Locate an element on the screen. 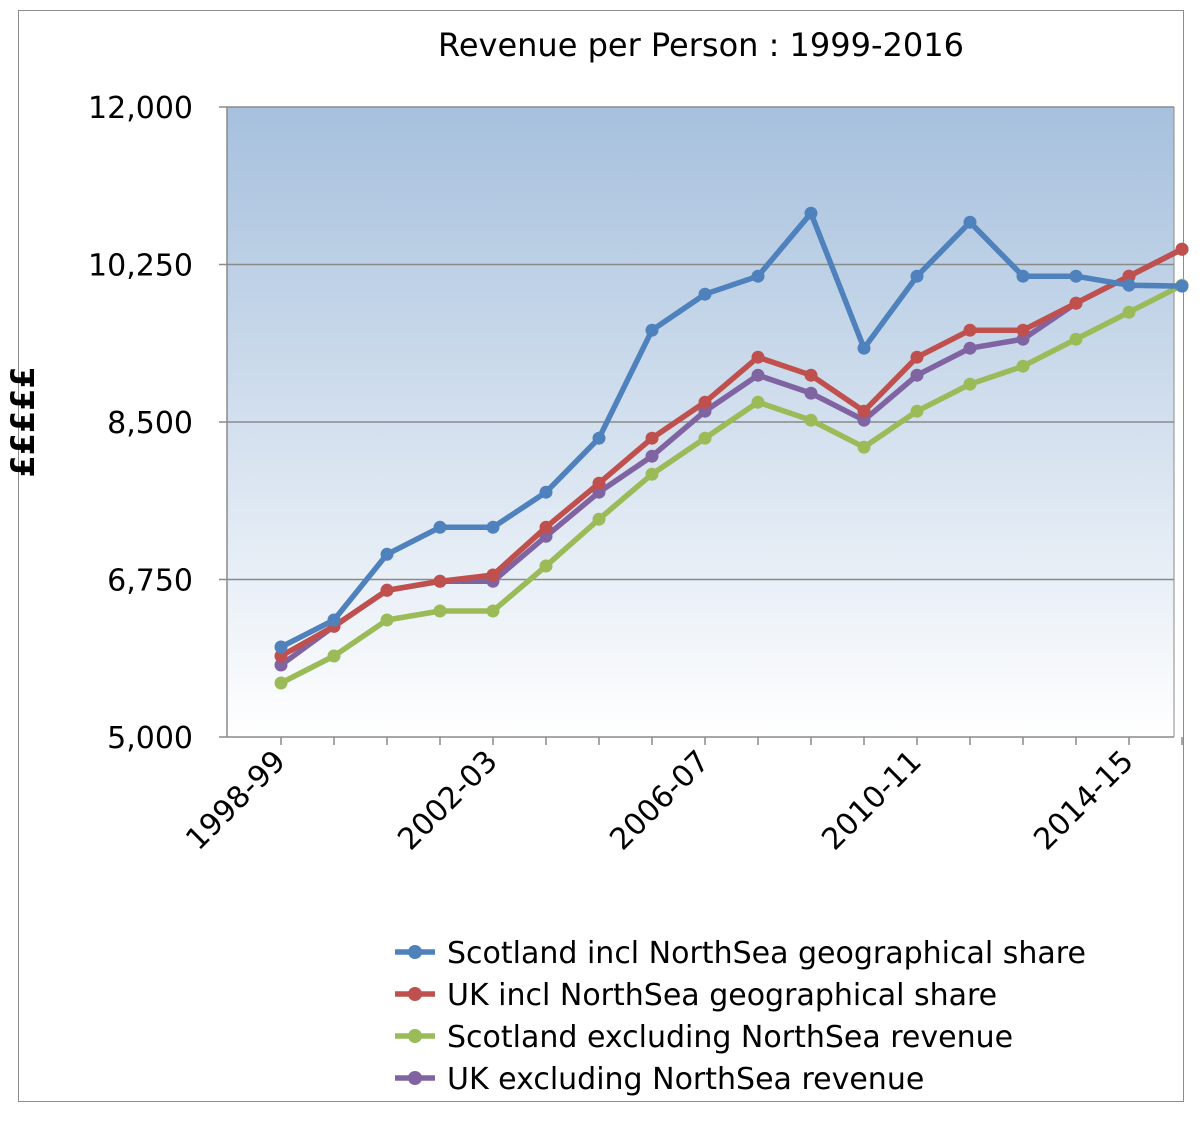 The width and height of the screenshot is (1204, 1122). x-tick-label: 2002-03 is located at coordinates (447, 800).